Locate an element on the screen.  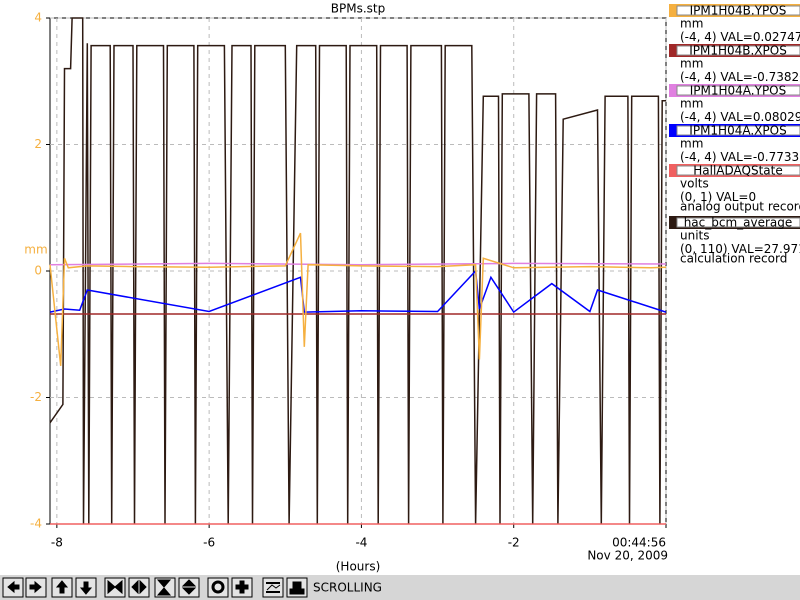
legend-range: (-4, 4) VAL=0.080298 is located at coordinates (740, 117).